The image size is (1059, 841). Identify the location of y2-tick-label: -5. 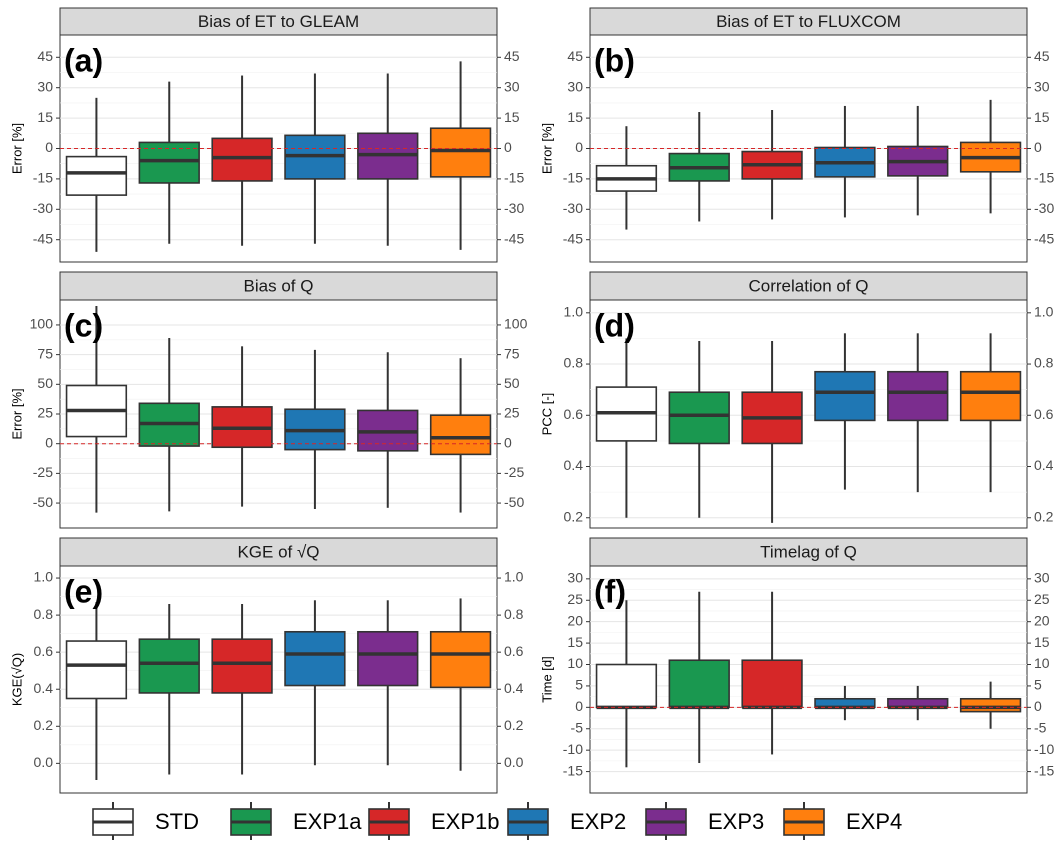
(1040, 727).